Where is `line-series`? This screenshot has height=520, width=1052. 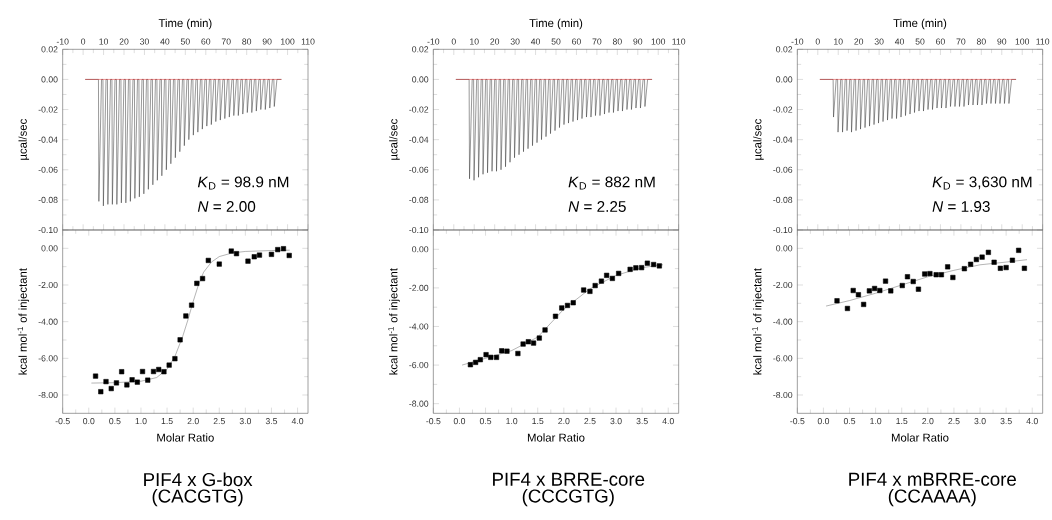
line-series is located at coordinates (190, 316).